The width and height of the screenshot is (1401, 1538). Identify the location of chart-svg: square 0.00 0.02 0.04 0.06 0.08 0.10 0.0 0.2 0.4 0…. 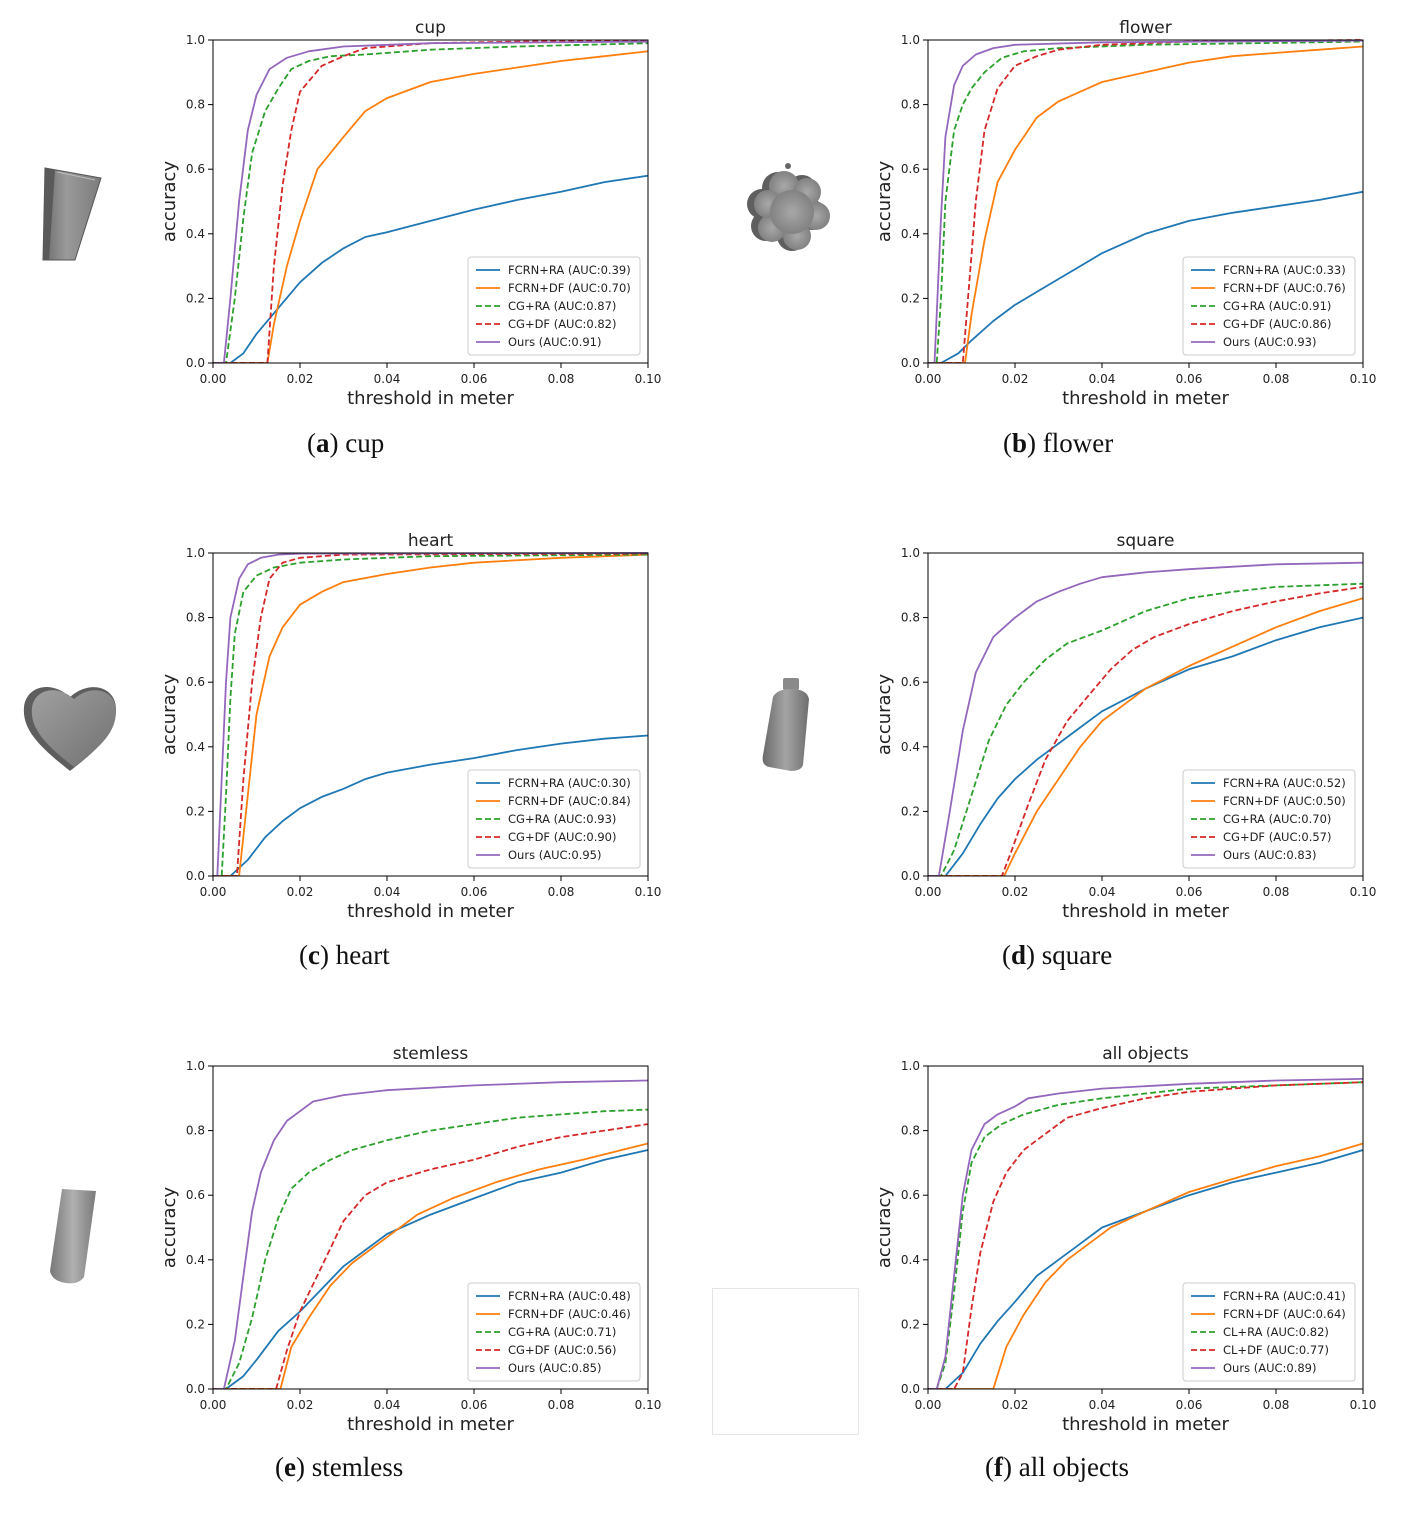
(1125, 726).